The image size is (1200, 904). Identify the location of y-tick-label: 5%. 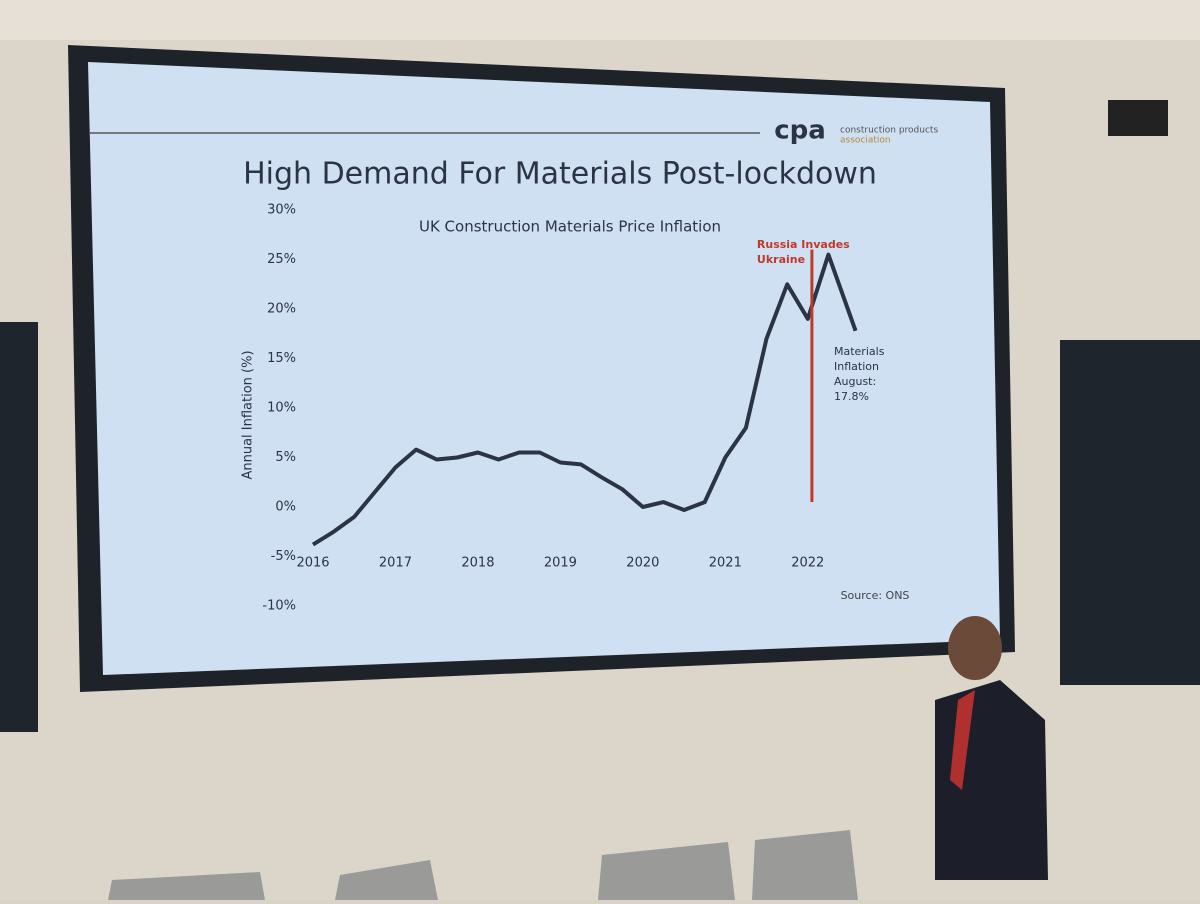
(285, 457).